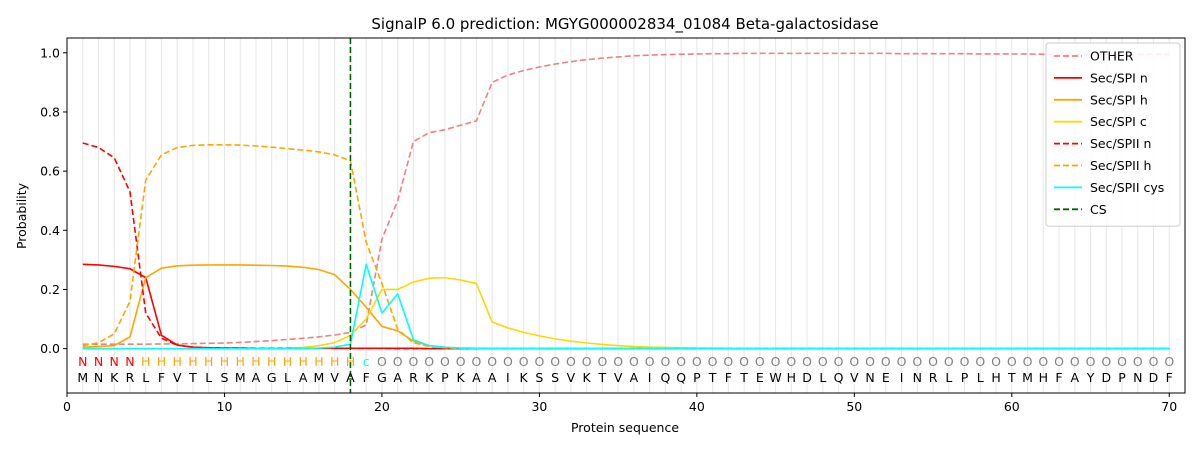  Describe the element at coordinates (1098, 209) in the screenshot. I see `legend-entry: CS` at that location.